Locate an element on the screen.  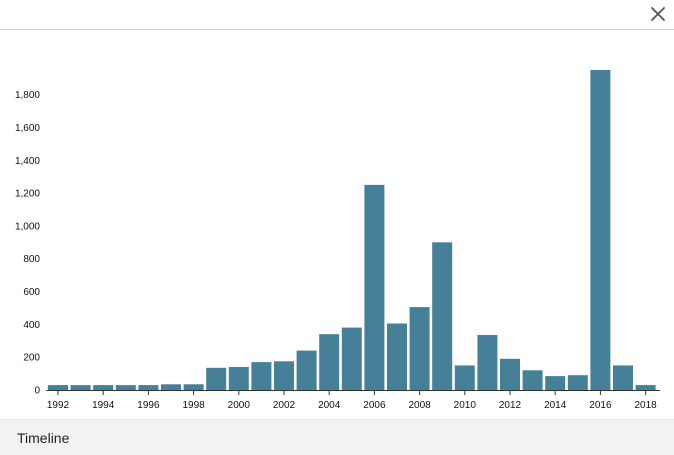
bar-1999 is located at coordinates (216, 378).